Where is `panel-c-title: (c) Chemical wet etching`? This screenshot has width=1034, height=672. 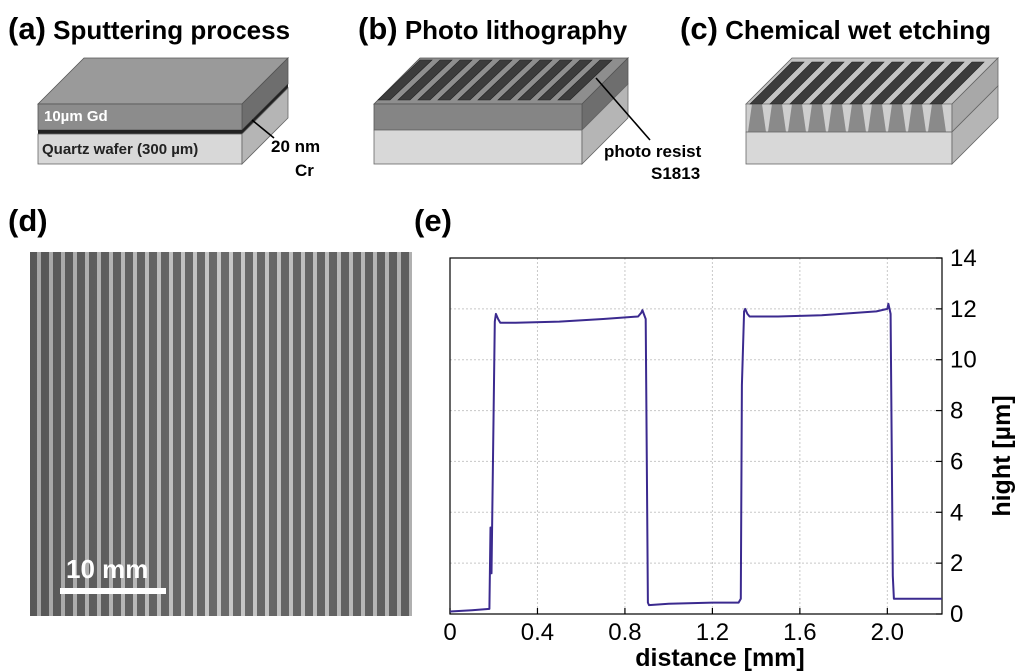
panel-c-title: (c) Chemical wet etching is located at coordinates (835, 28).